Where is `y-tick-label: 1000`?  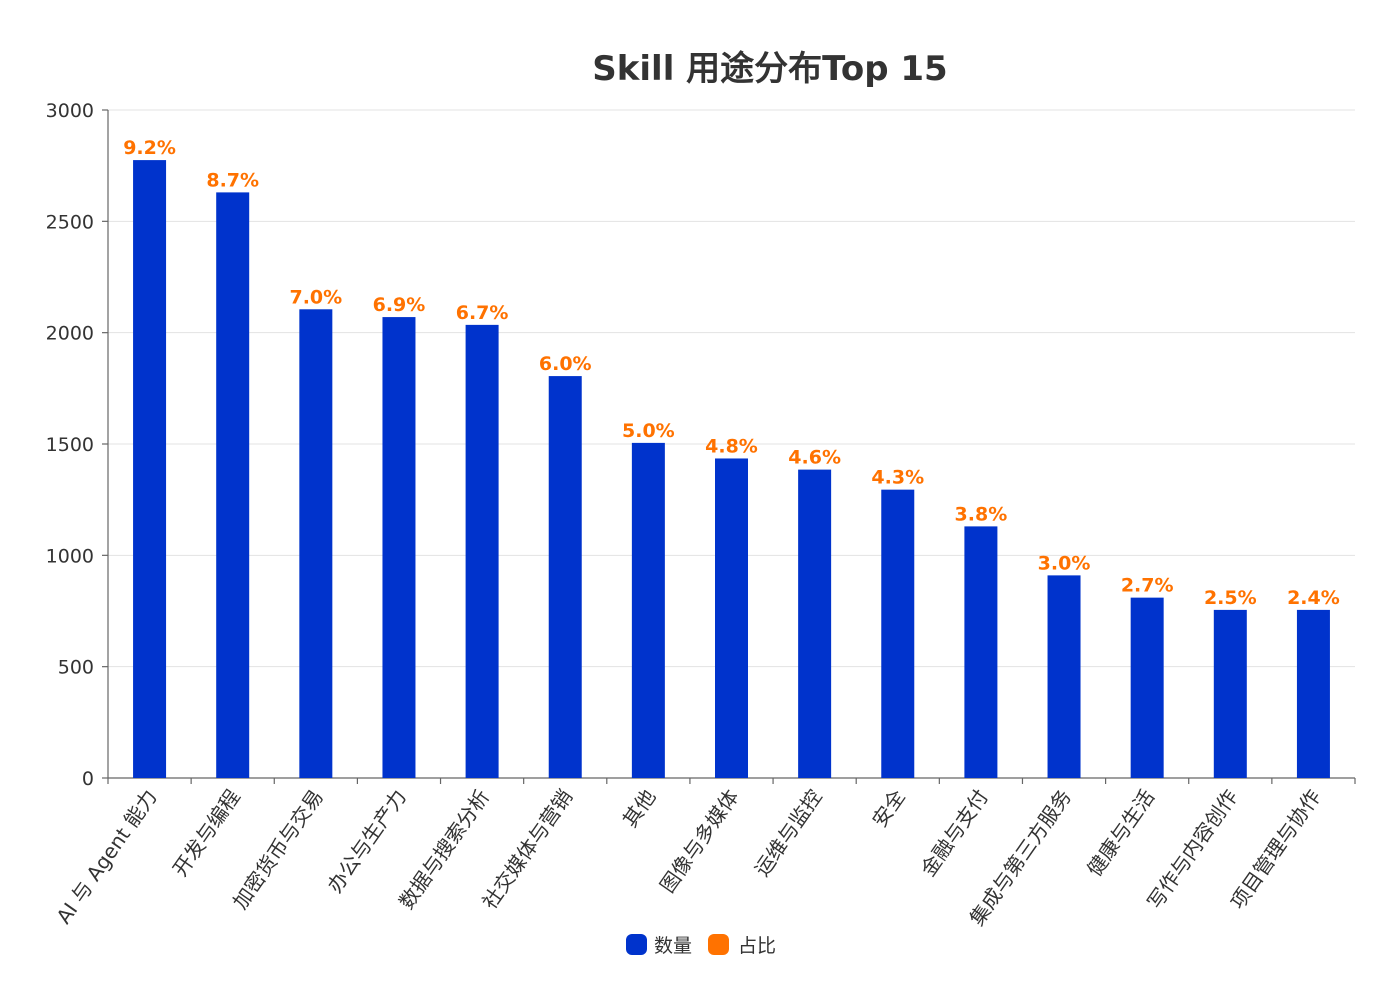 y-tick-label: 1000 is located at coordinates (70, 556).